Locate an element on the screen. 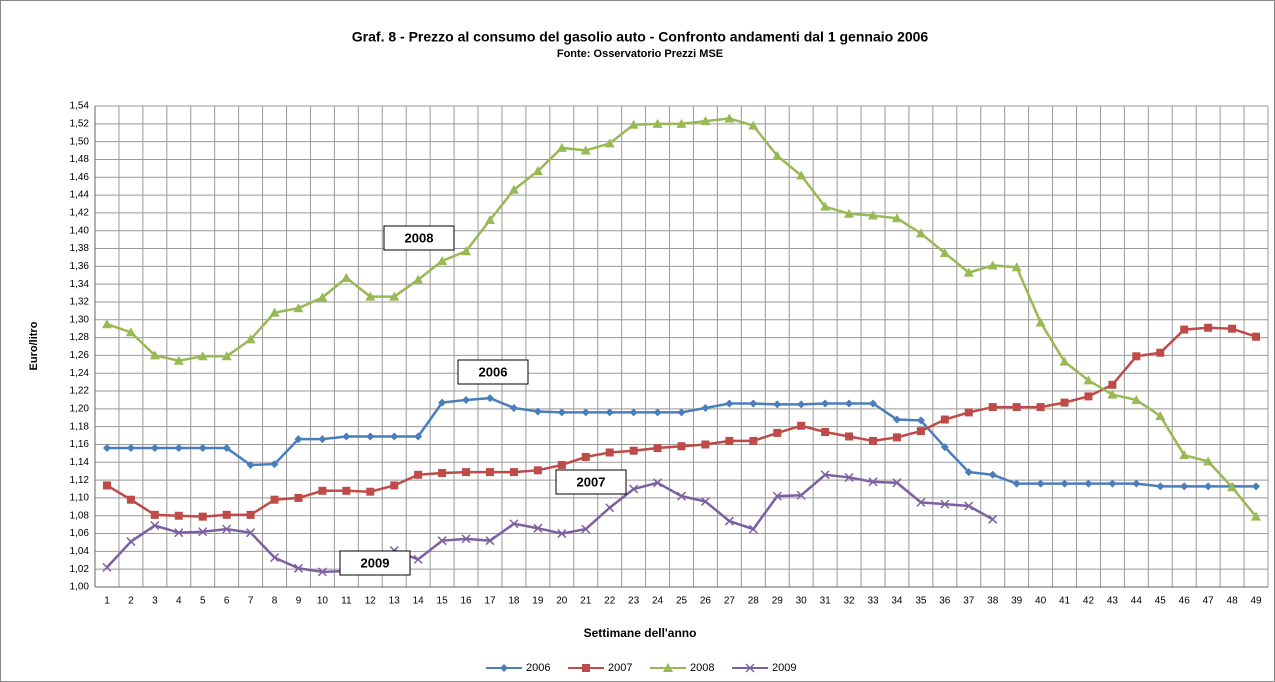 The image size is (1275, 682). x-tick-label: 30 is located at coordinates (802, 601).